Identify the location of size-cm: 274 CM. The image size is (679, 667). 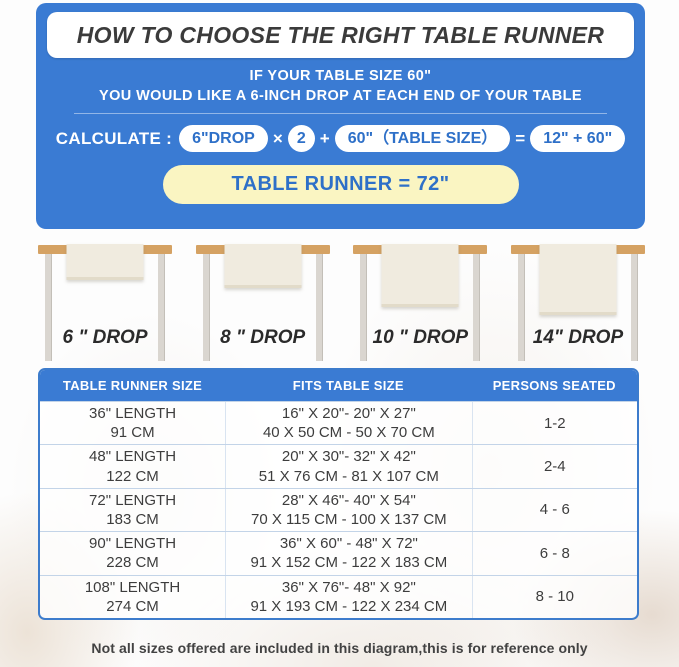
(132, 606).